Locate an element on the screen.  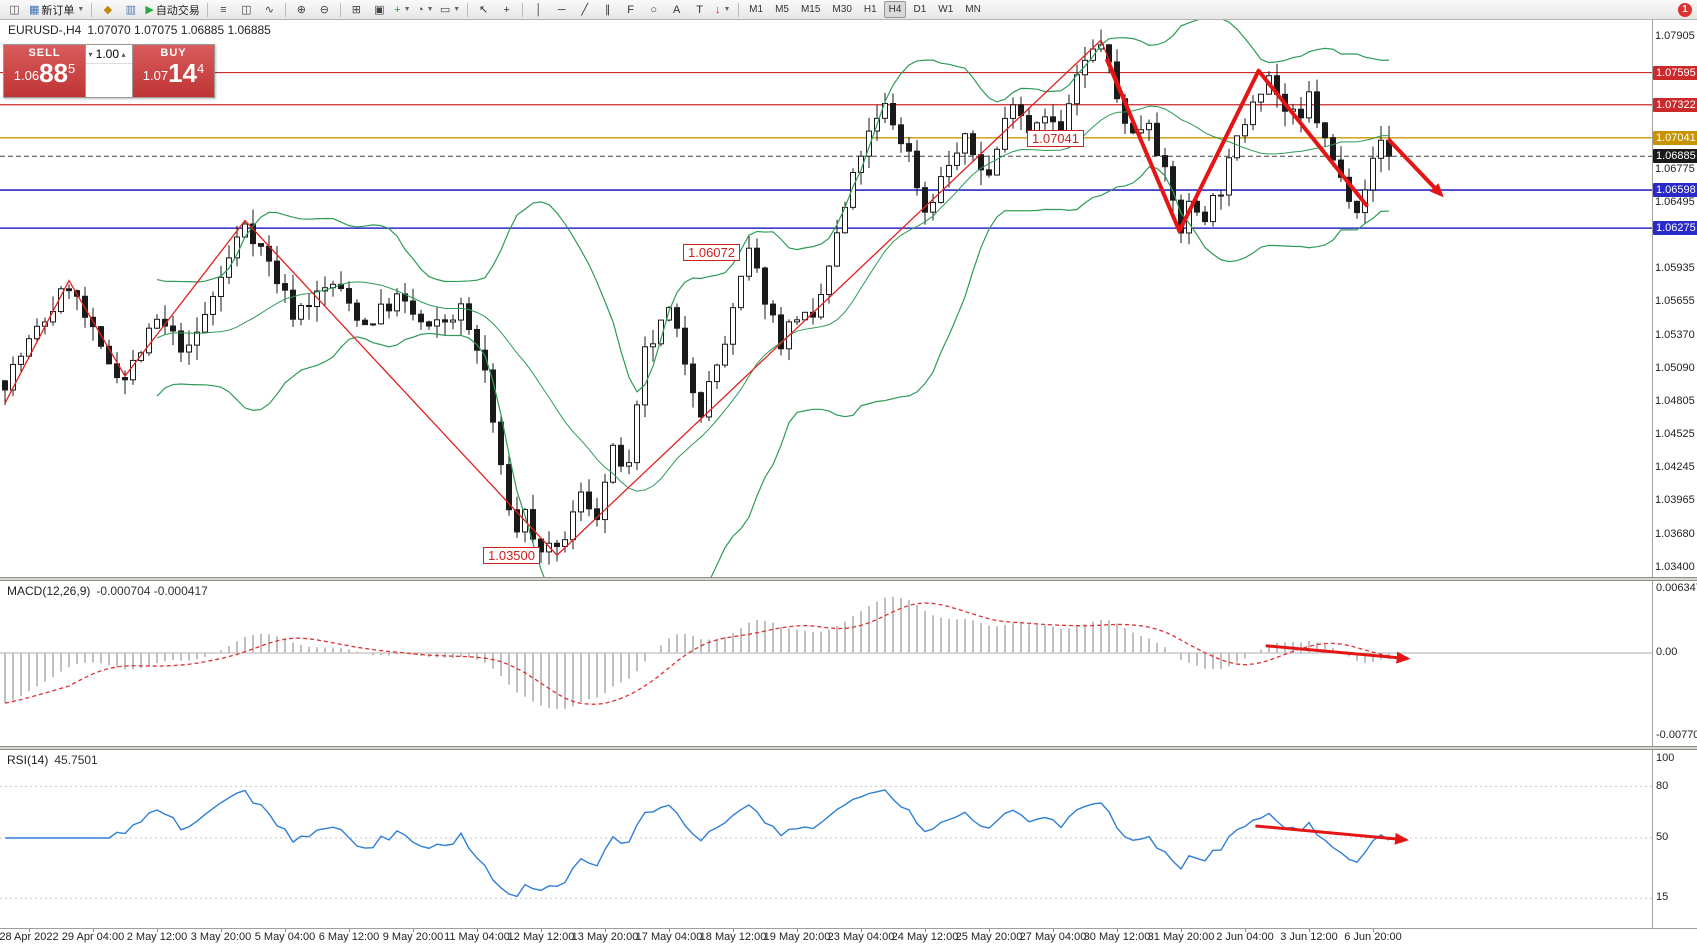
price-annotation: 1.03500 is located at coordinates (511, 556).